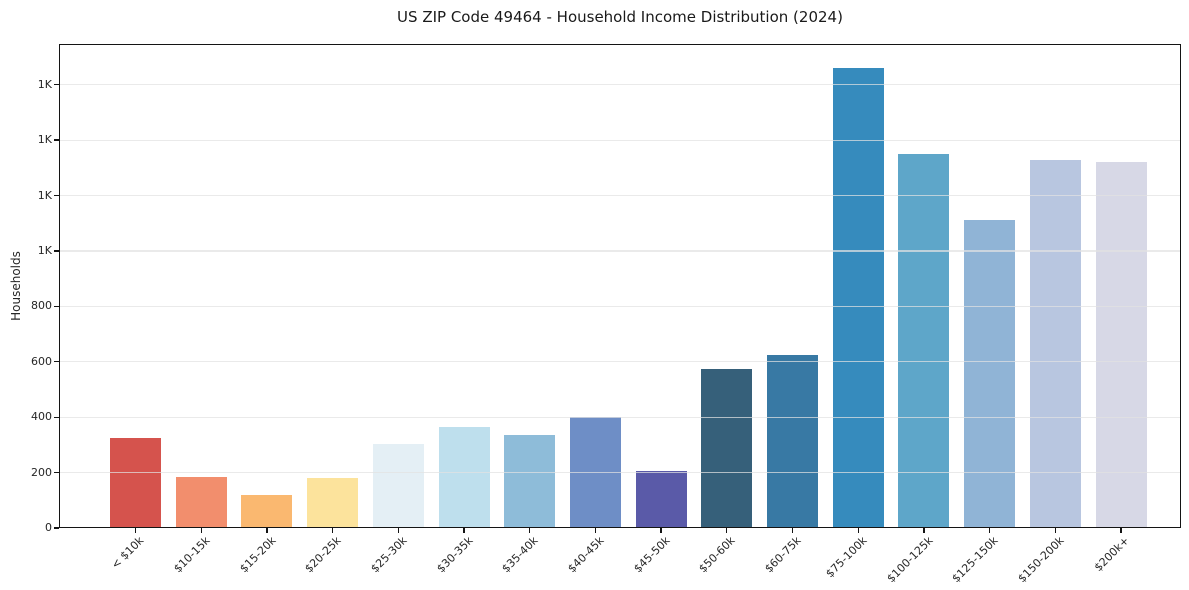 Image resolution: width=1189 pixels, height=590 pixels. What do you see at coordinates (41, 417) in the screenshot?
I see `y-tick-label: 400` at bounding box center [41, 417].